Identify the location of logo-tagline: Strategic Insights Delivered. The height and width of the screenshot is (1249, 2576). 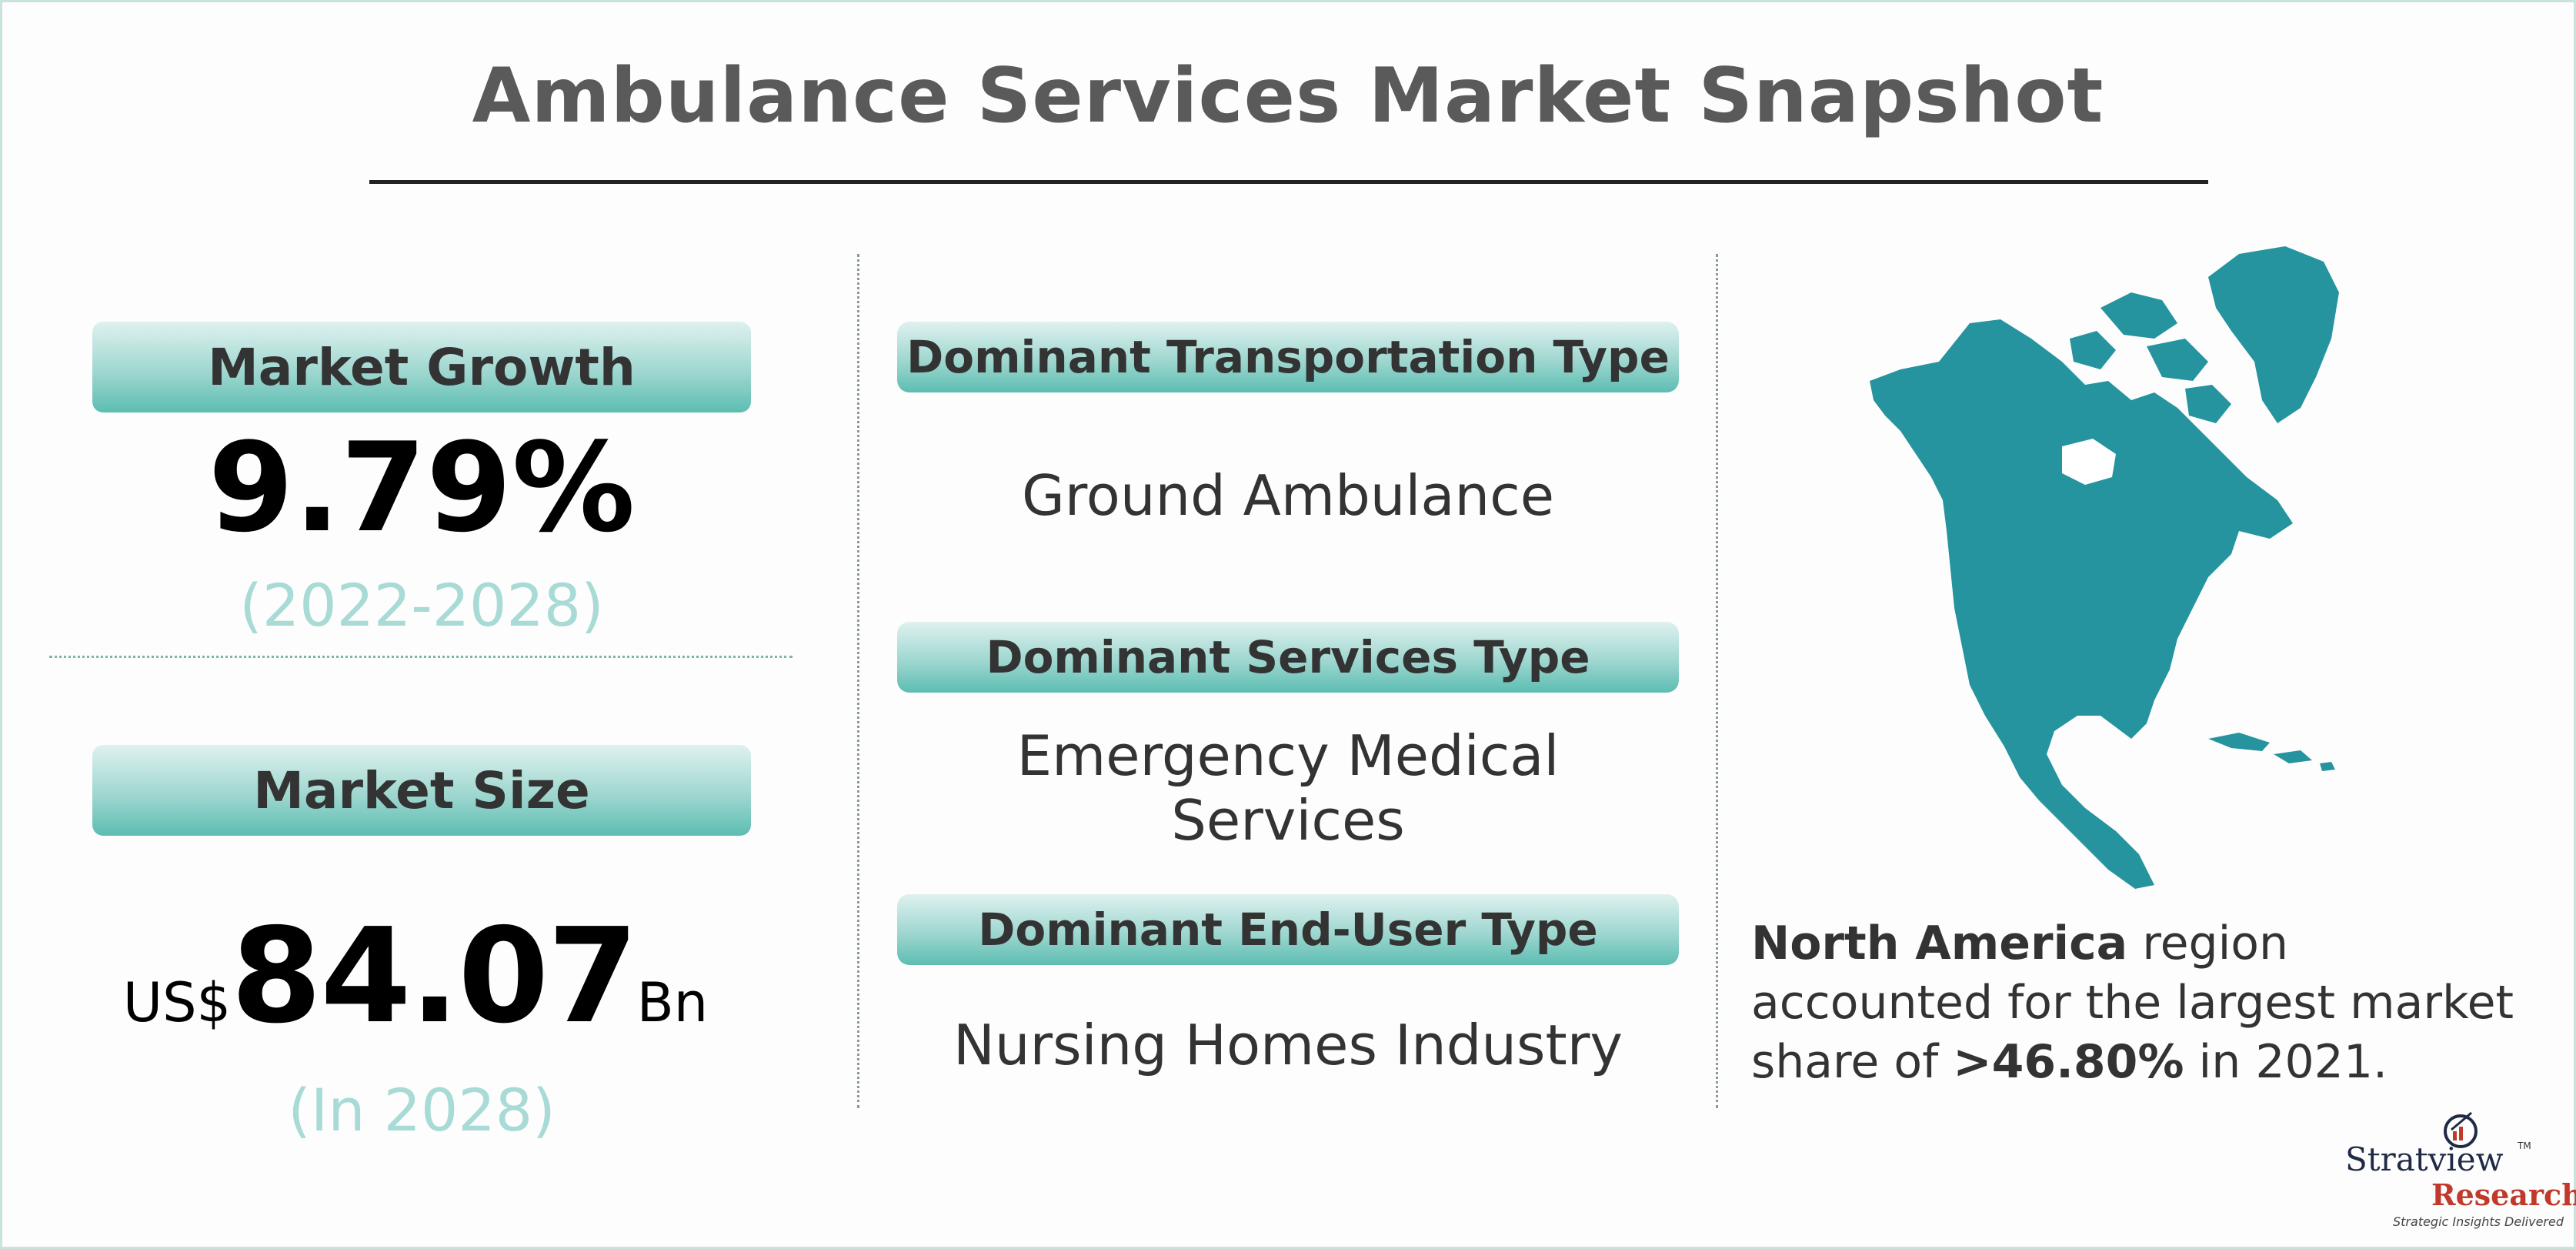
(2478, 1221).